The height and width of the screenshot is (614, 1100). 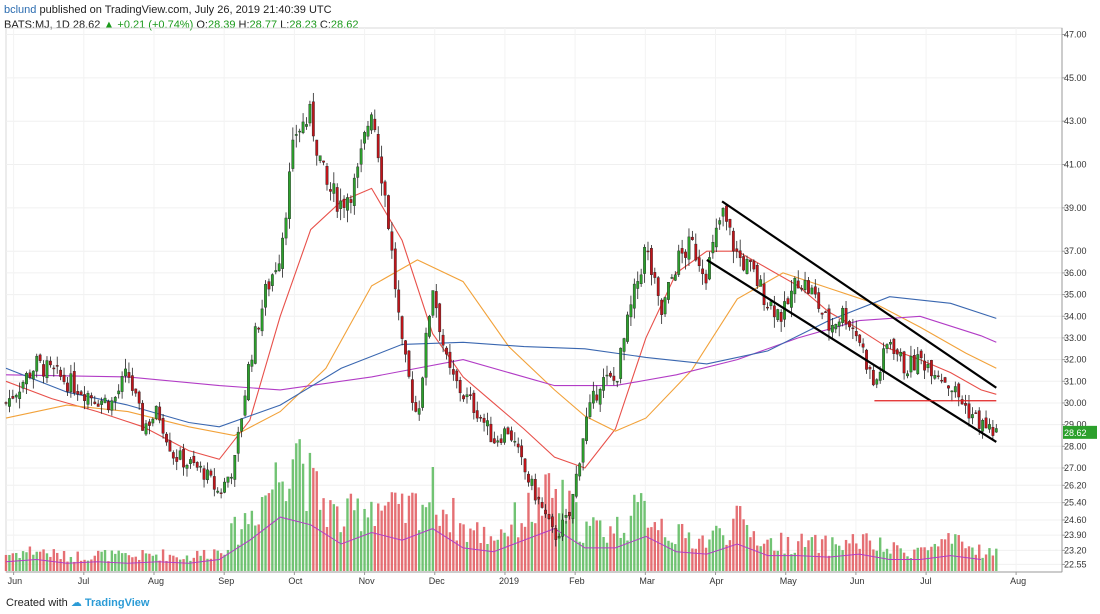 I want to click on tradingview-brand: TradingView, so click(x=117, y=603).